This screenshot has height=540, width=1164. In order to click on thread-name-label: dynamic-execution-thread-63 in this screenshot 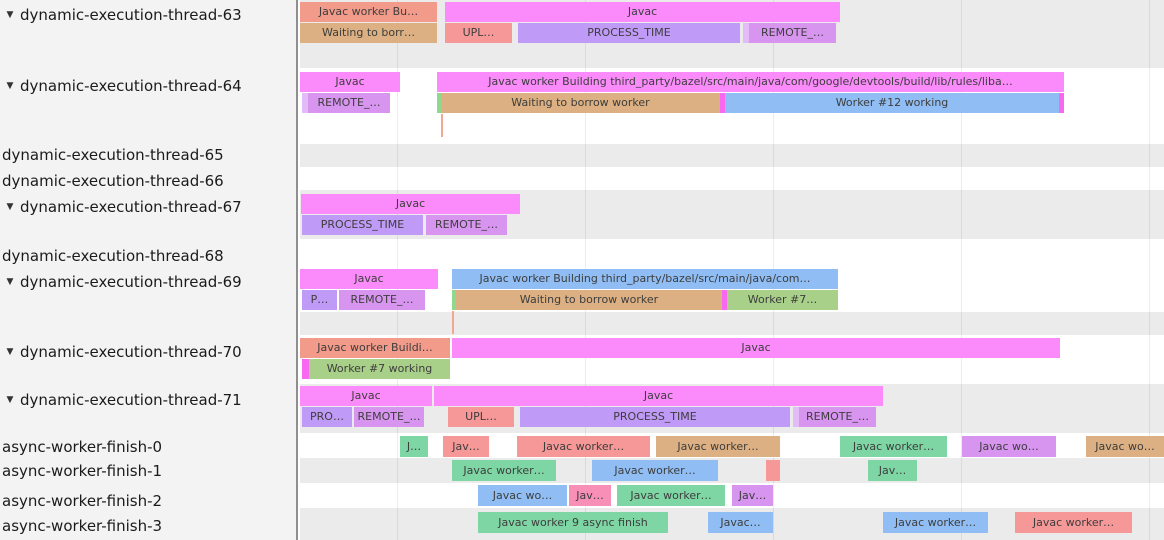, I will do `click(131, 15)`.